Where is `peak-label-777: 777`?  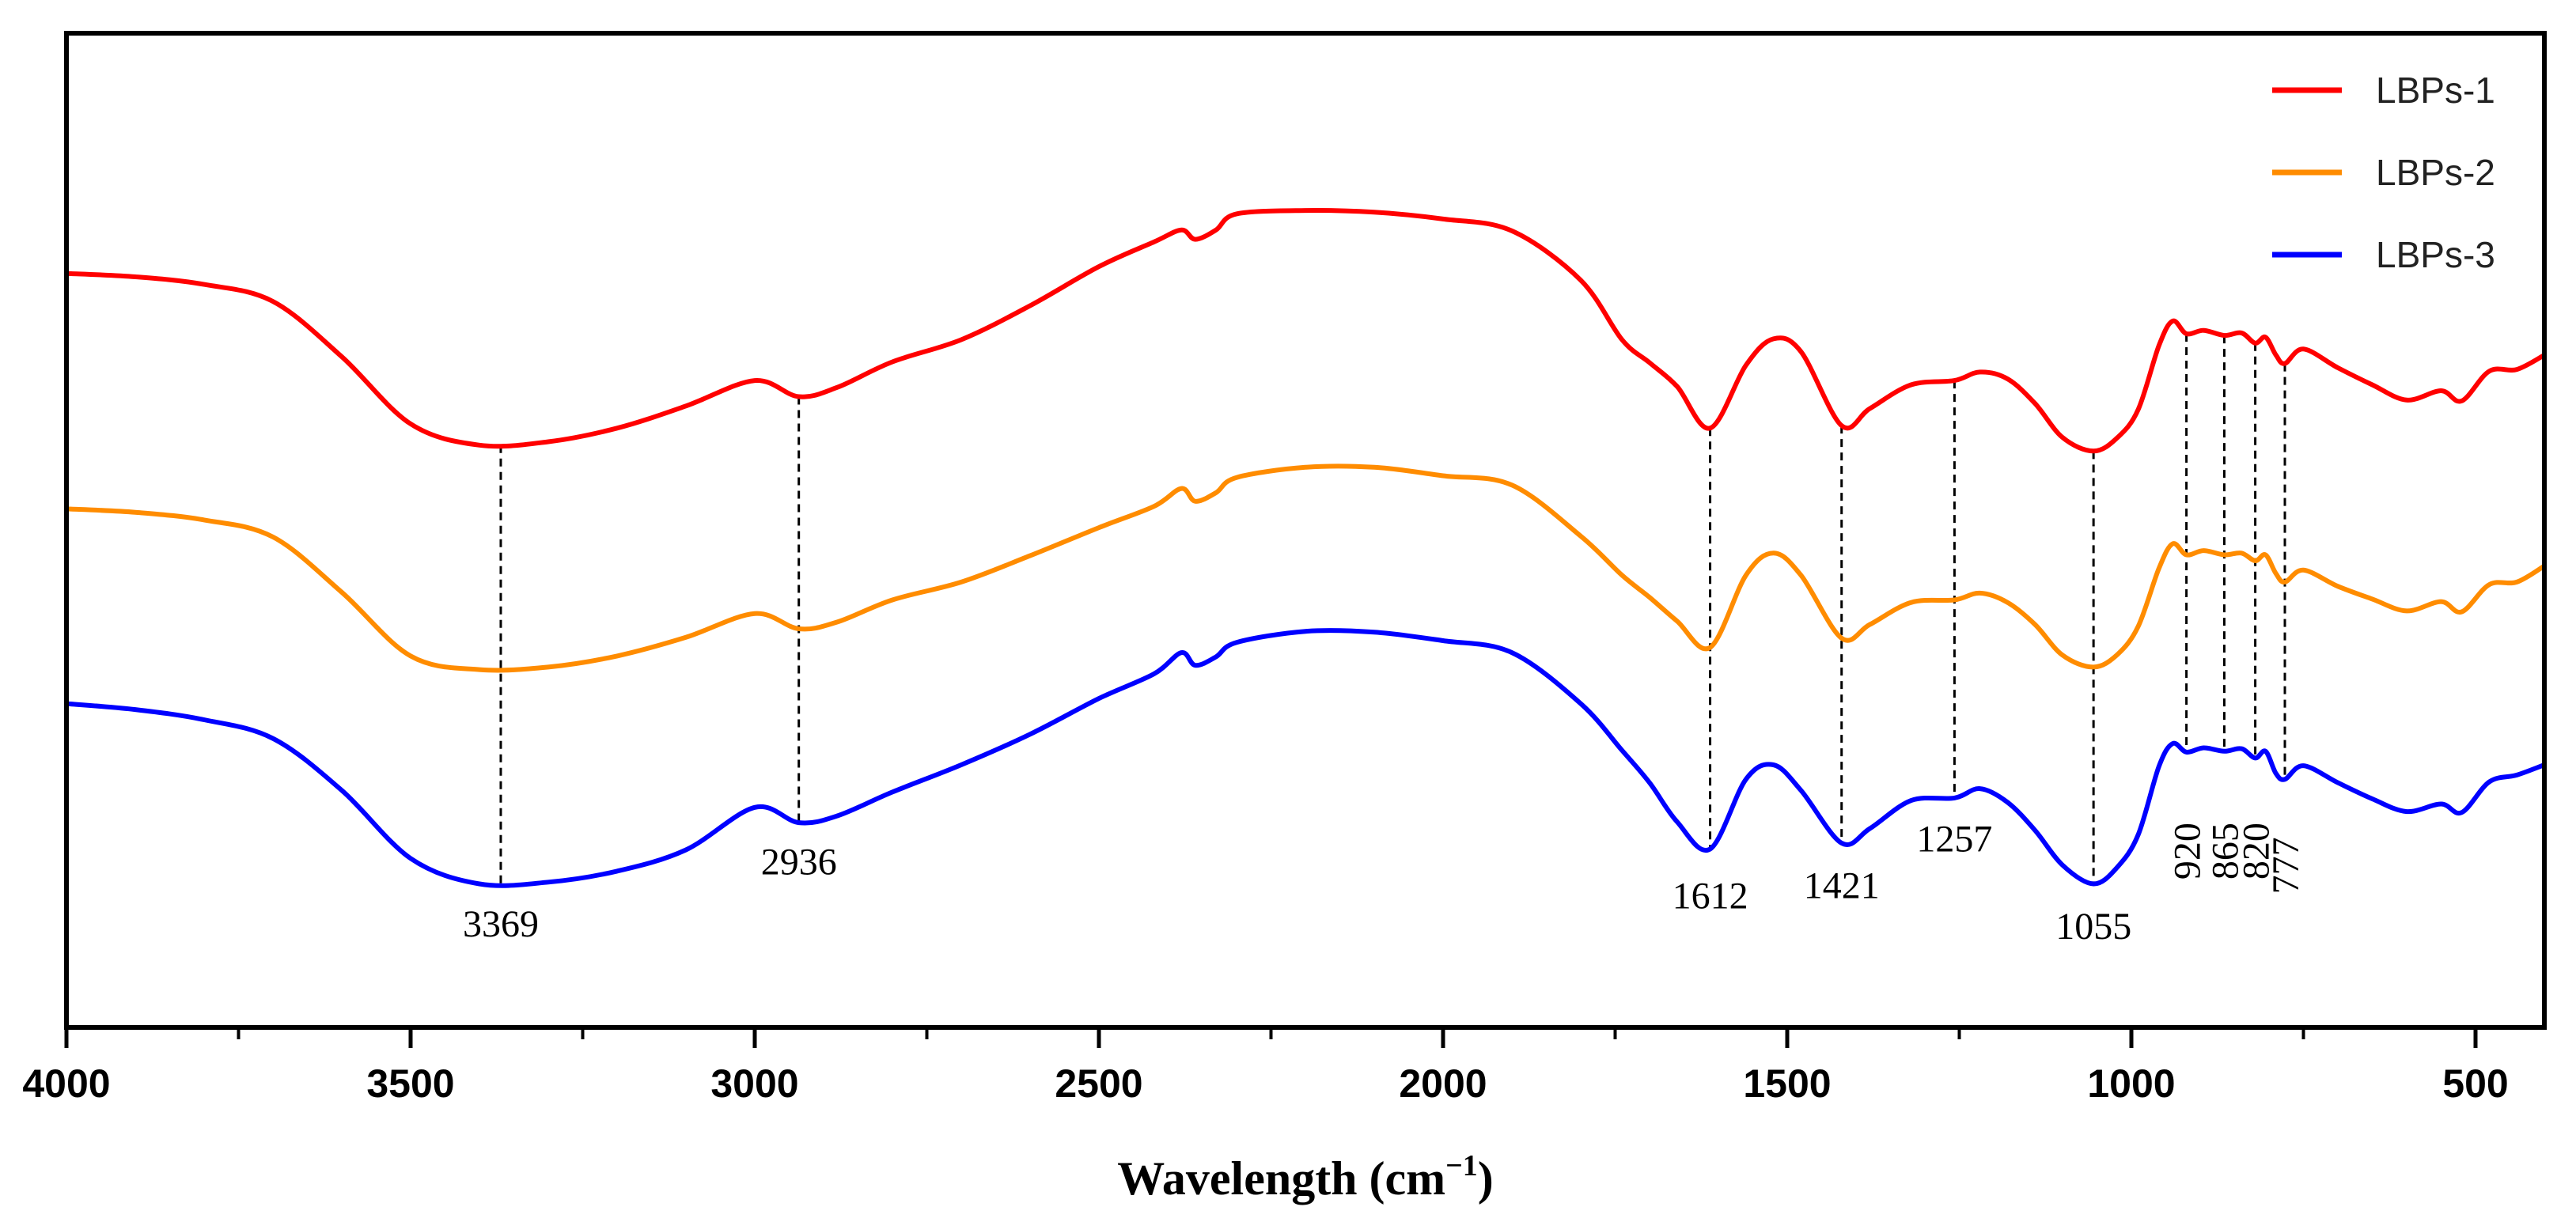
peak-label-777: 777 is located at coordinates (2286, 865).